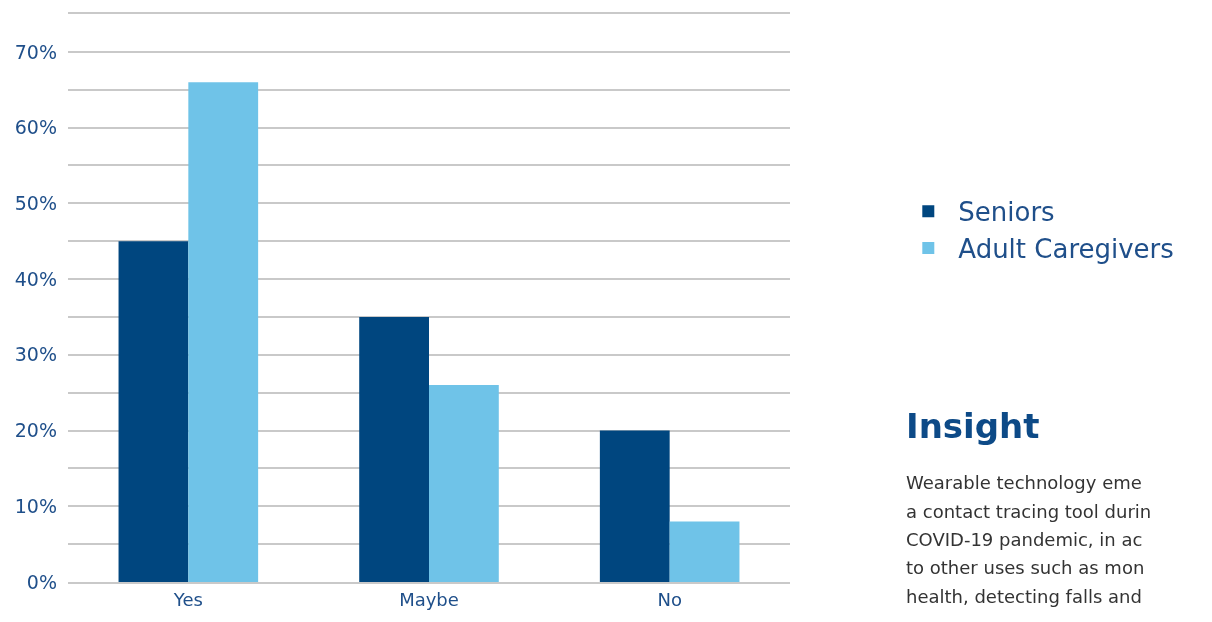 This screenshot has width=1212, height=622. What do you see at coordinates (1024, 596) in the screenshot?
I see `text: health, detecting falls and` at bounding box center [1024, 596].